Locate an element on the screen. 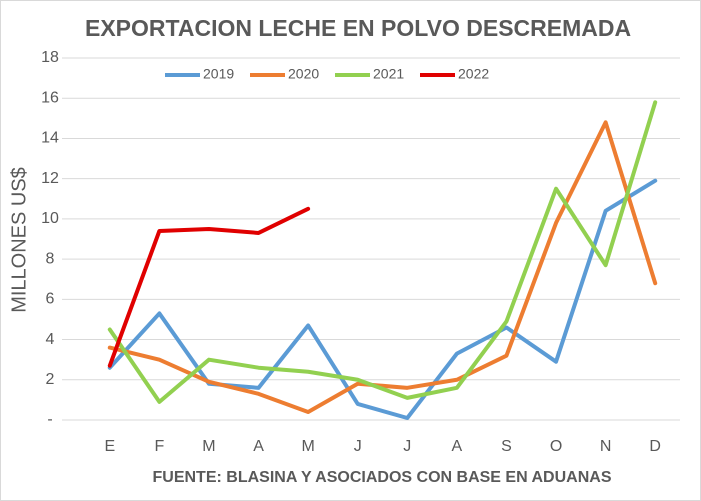  legend-label: 2020 is located at coordinates (303, 74).